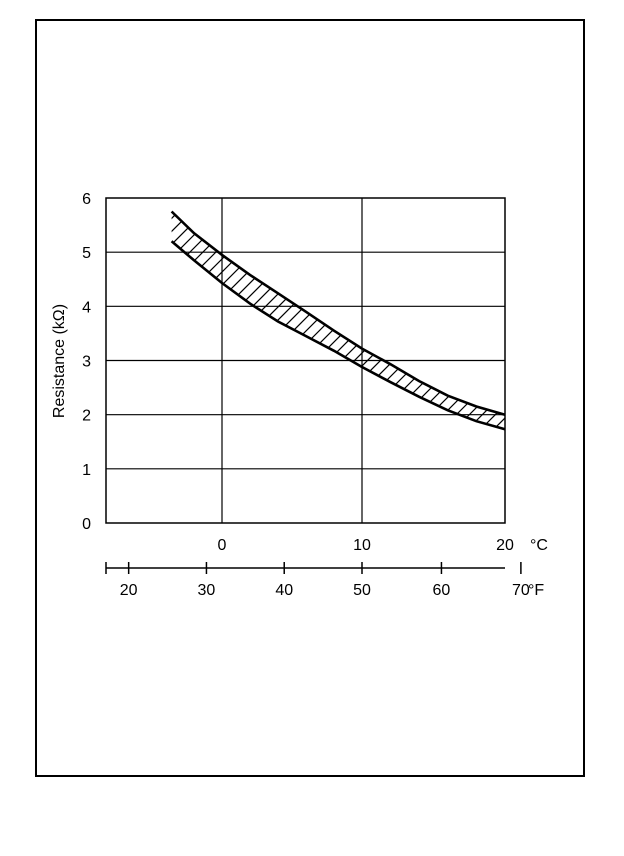 The image size is (624, 856). What do you see at coordinates (222, 545) in the screenshot?
I see `x-tick-label: 0` at bounding box center [222, 545].